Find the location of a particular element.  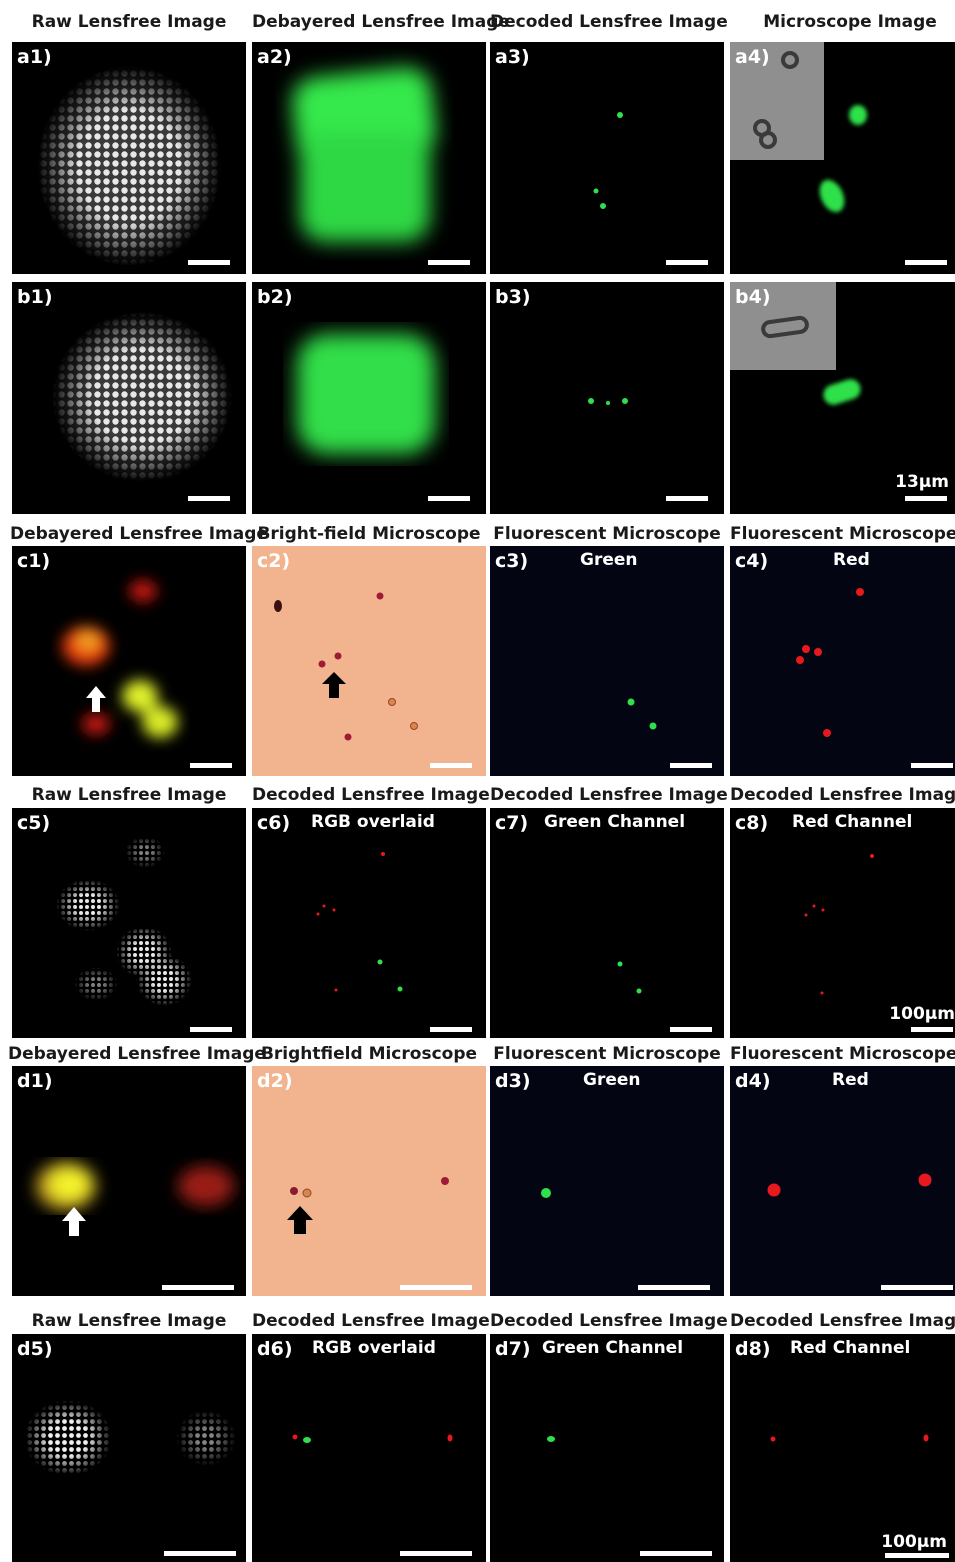

panel-label: b3) is located at coordinates (513, 297).